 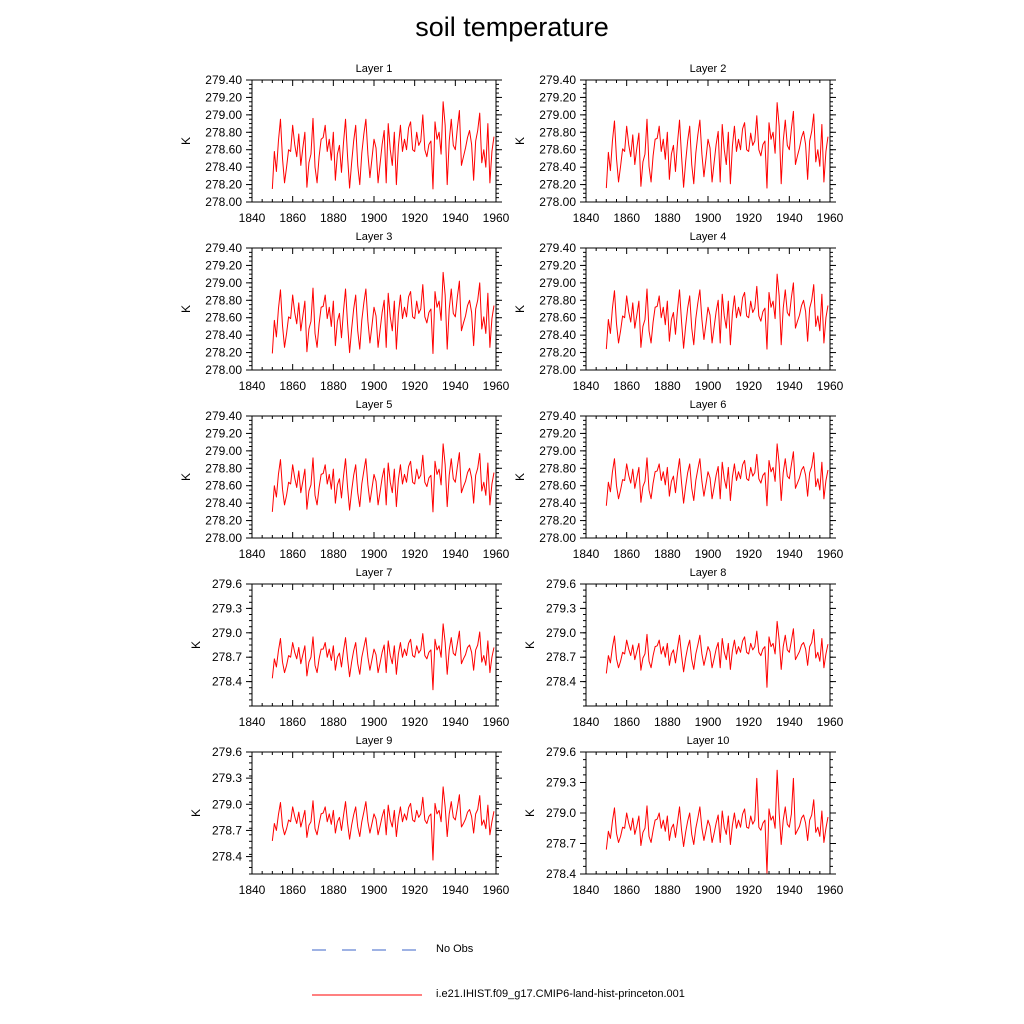 What do you see at coordinates (557, 503) in the screenshot?
I see `y-tick-label: 278.40` at bounding box center [557, 503].